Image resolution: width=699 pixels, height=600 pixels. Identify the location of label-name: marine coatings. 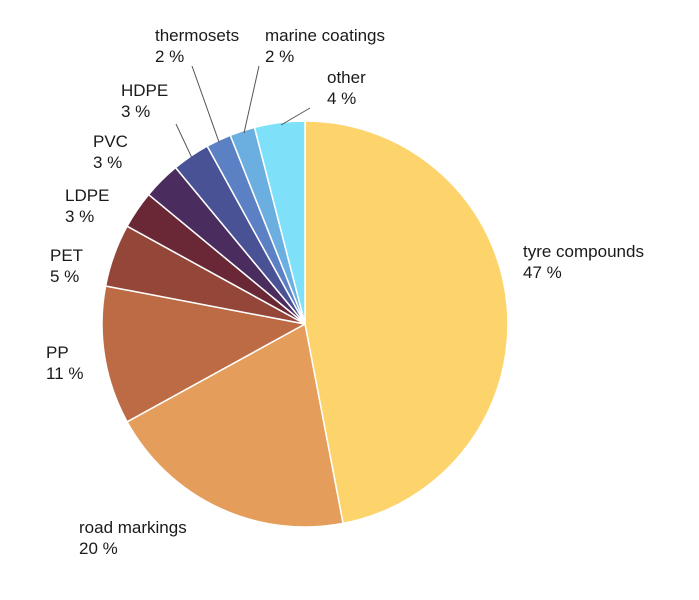
(325, 35).